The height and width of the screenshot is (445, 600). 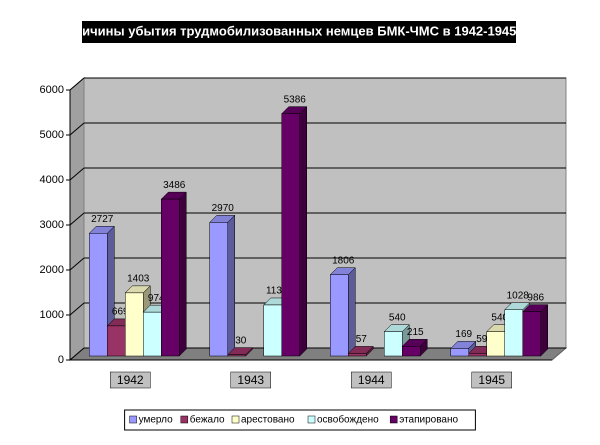 What do you see at coordinates (52, 315) in the screenshot?
I see `y-tick-label: 1000` at bounding box center [52, 315].